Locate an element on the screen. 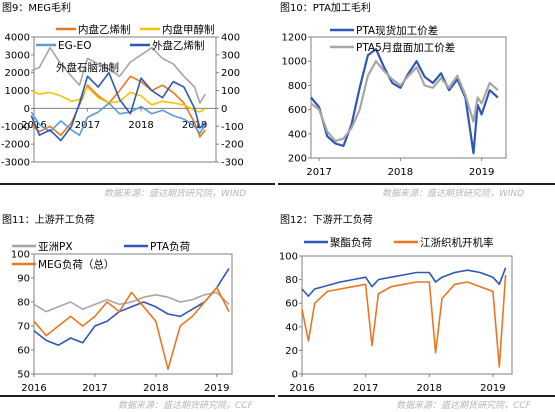  y-tick-label: 400 is located at coordinates (297, 134).